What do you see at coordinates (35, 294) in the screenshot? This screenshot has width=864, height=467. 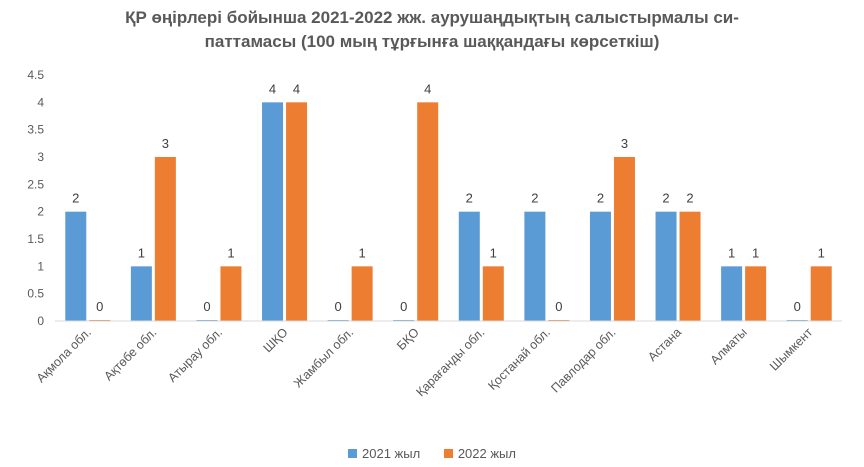 I see `y-tick-label: 0.5` at bounding box center [35, 294].